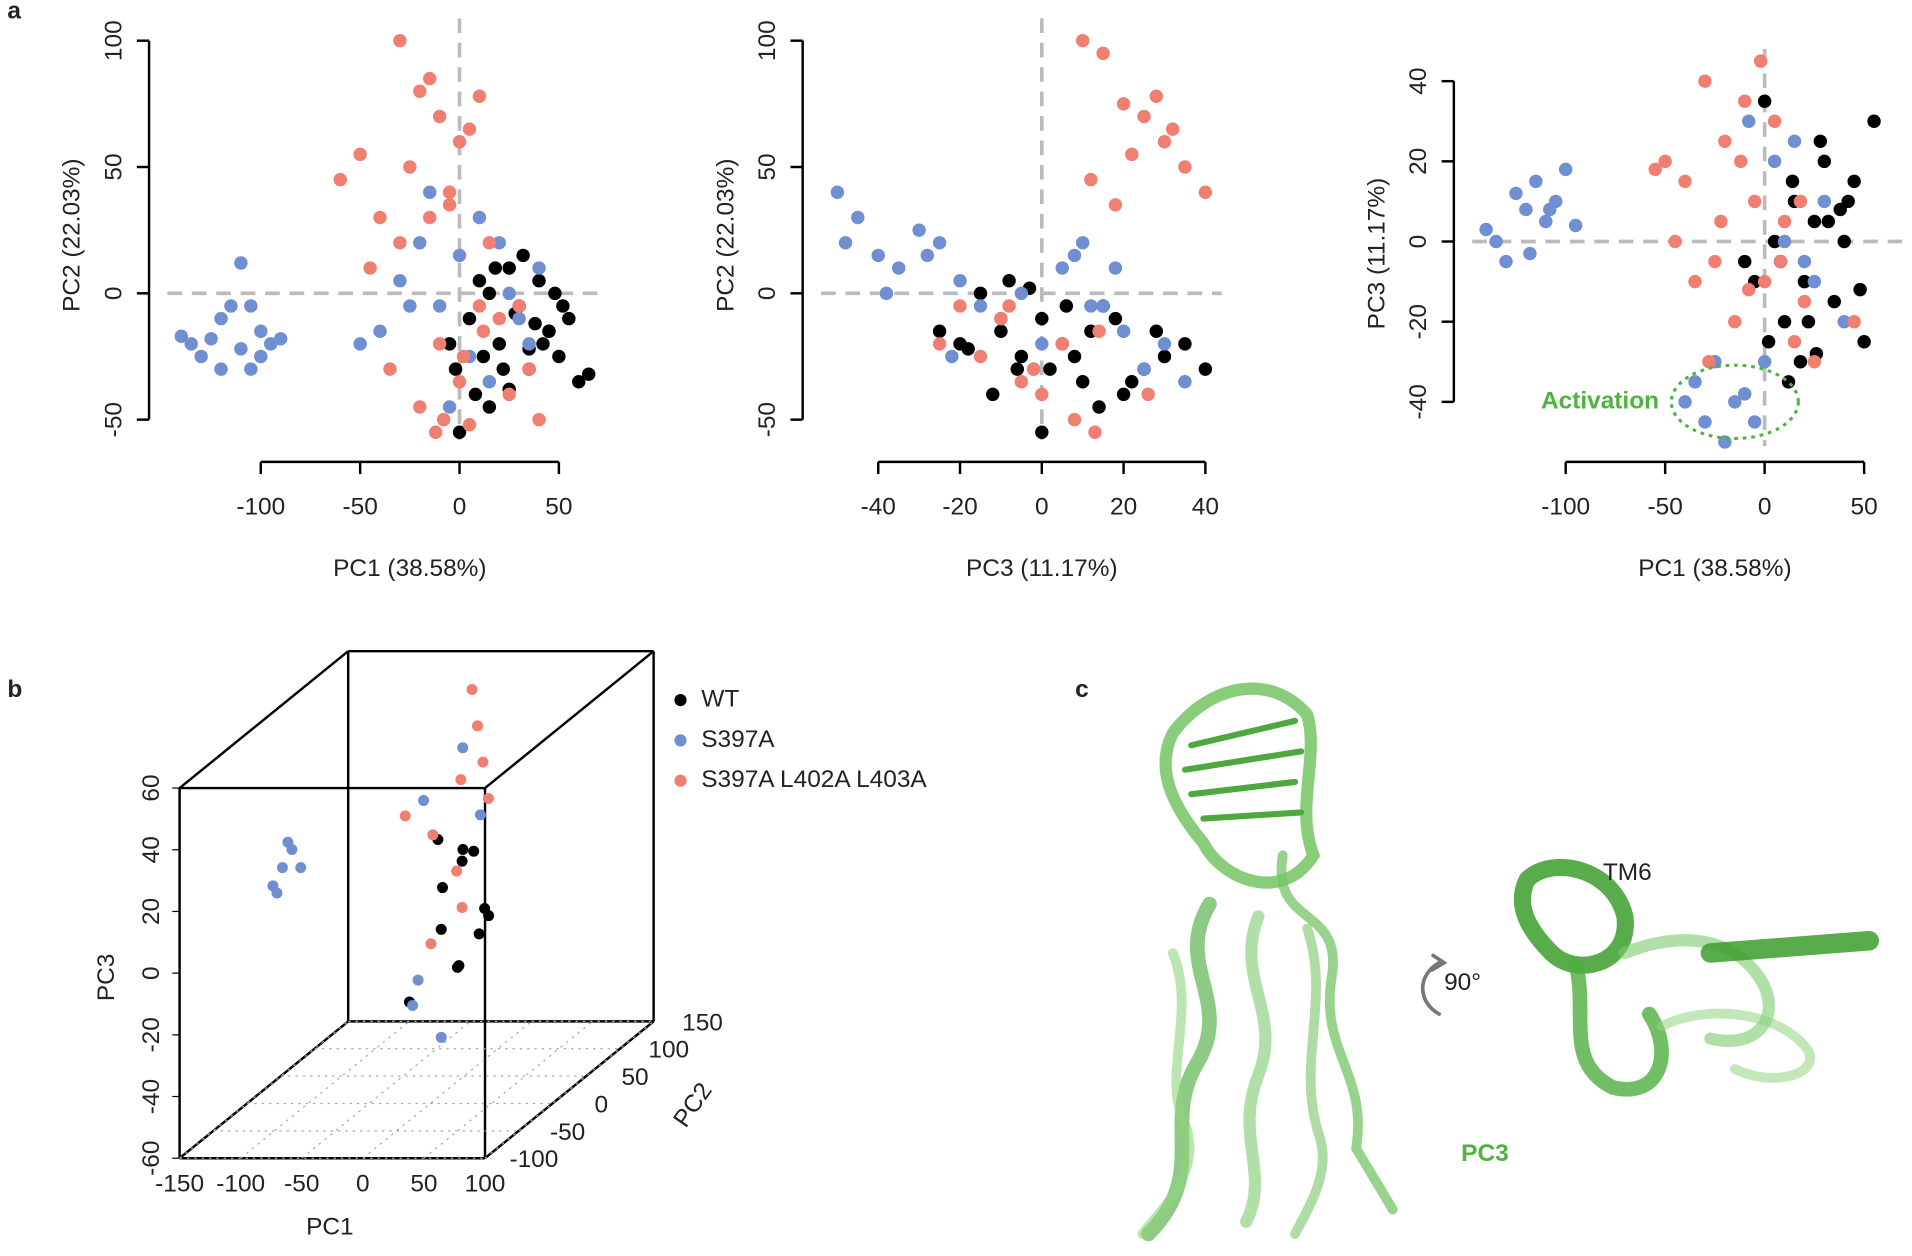 The image size is (1912, 1256). Describe the element at coordinates (151, 1158) in the screenshot. I see `z-tick-label: -60` at that location.